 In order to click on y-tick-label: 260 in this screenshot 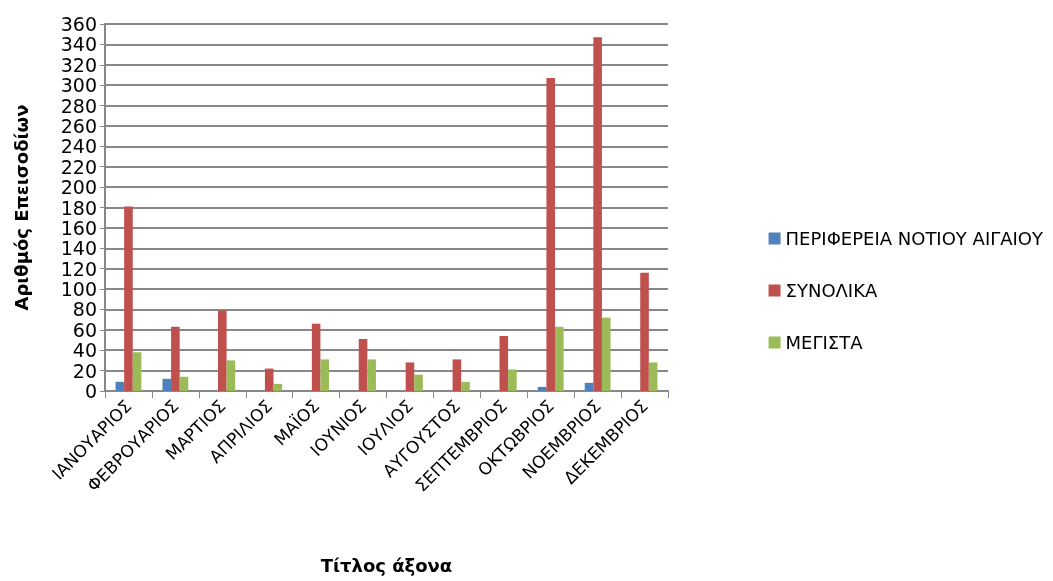, I will do `click(78, 125)`.